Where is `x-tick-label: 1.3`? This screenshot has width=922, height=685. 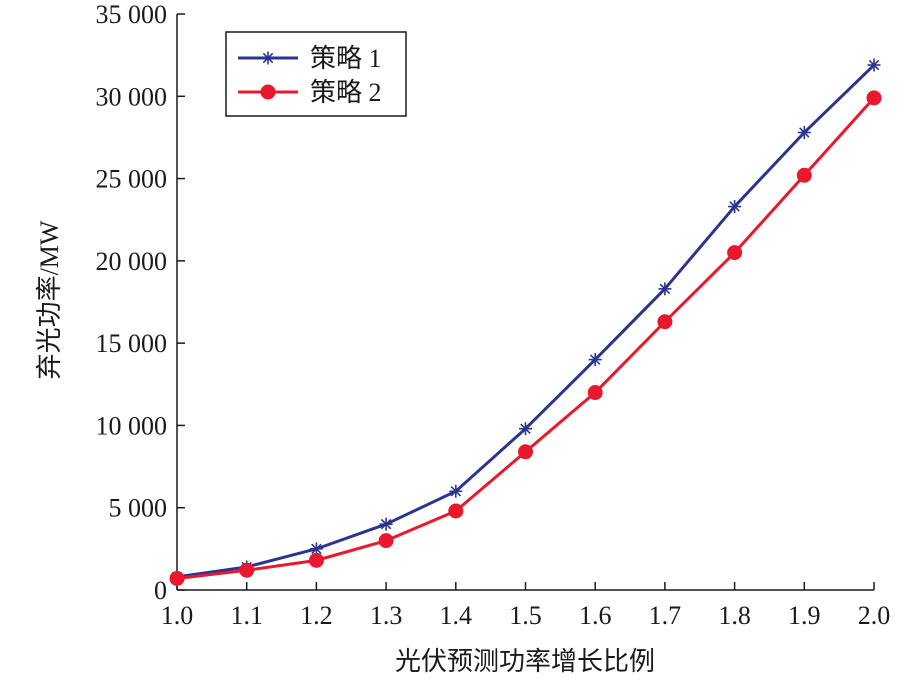 x-tick-label: 1.3 is located at coordinates (386, 615).